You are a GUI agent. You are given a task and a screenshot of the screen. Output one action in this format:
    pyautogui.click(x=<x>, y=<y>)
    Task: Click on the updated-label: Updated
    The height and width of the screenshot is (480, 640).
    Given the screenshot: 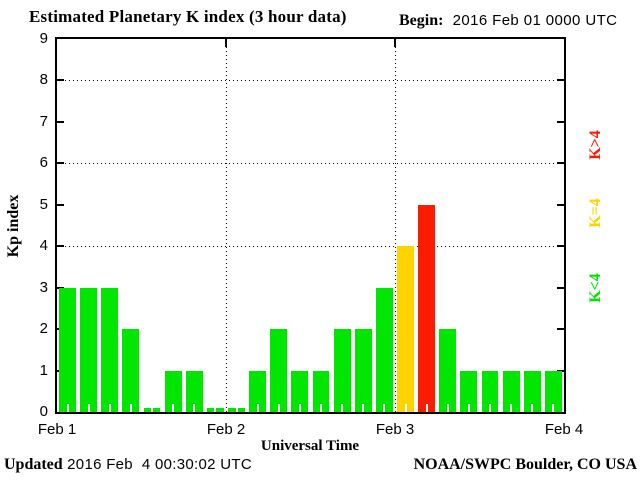 What is the action you would take?
    pyautogui.click(x=33, y=464)
    